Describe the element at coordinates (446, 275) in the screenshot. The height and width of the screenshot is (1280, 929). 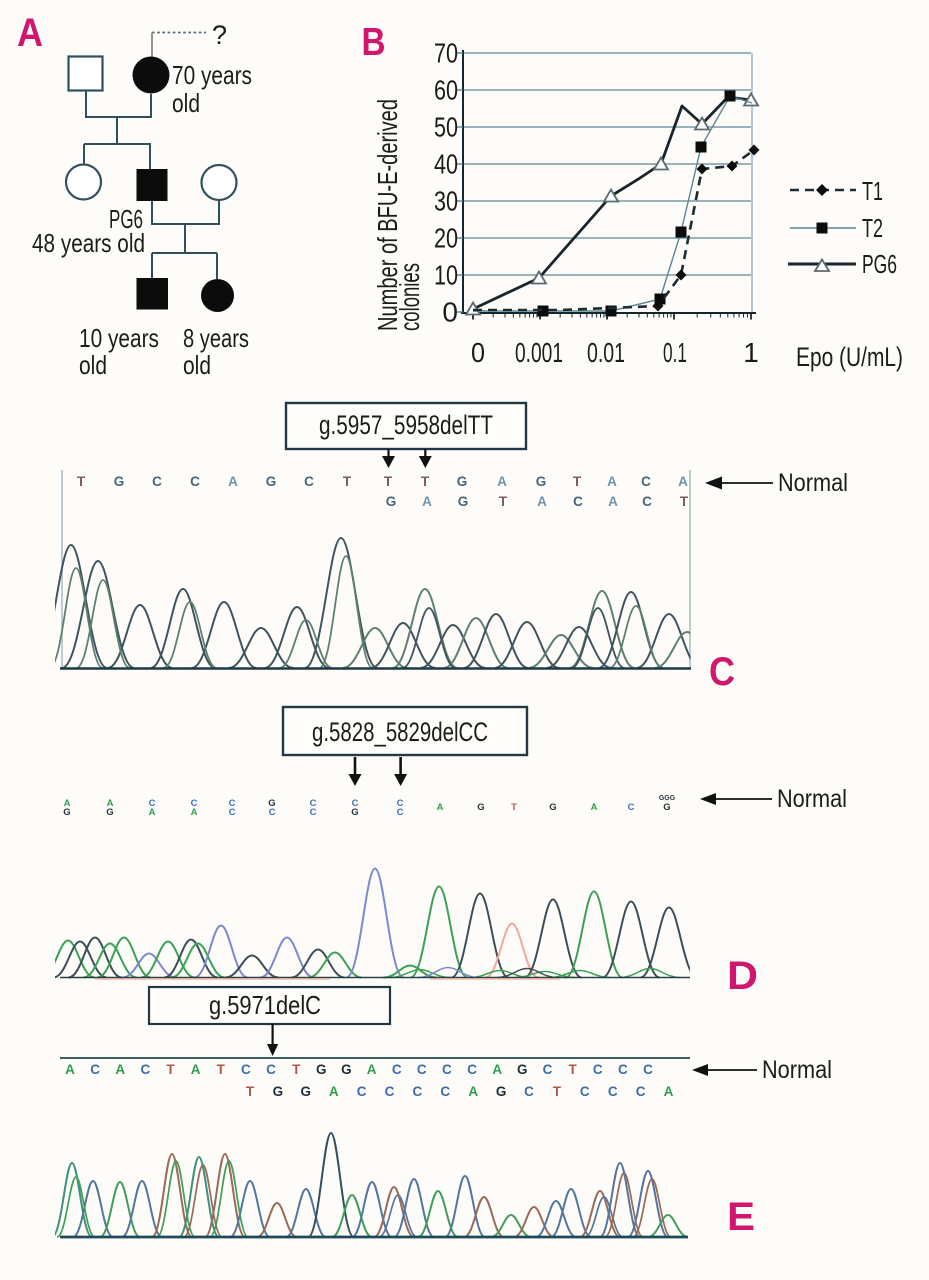
I see `svg-text: 10` at that location.